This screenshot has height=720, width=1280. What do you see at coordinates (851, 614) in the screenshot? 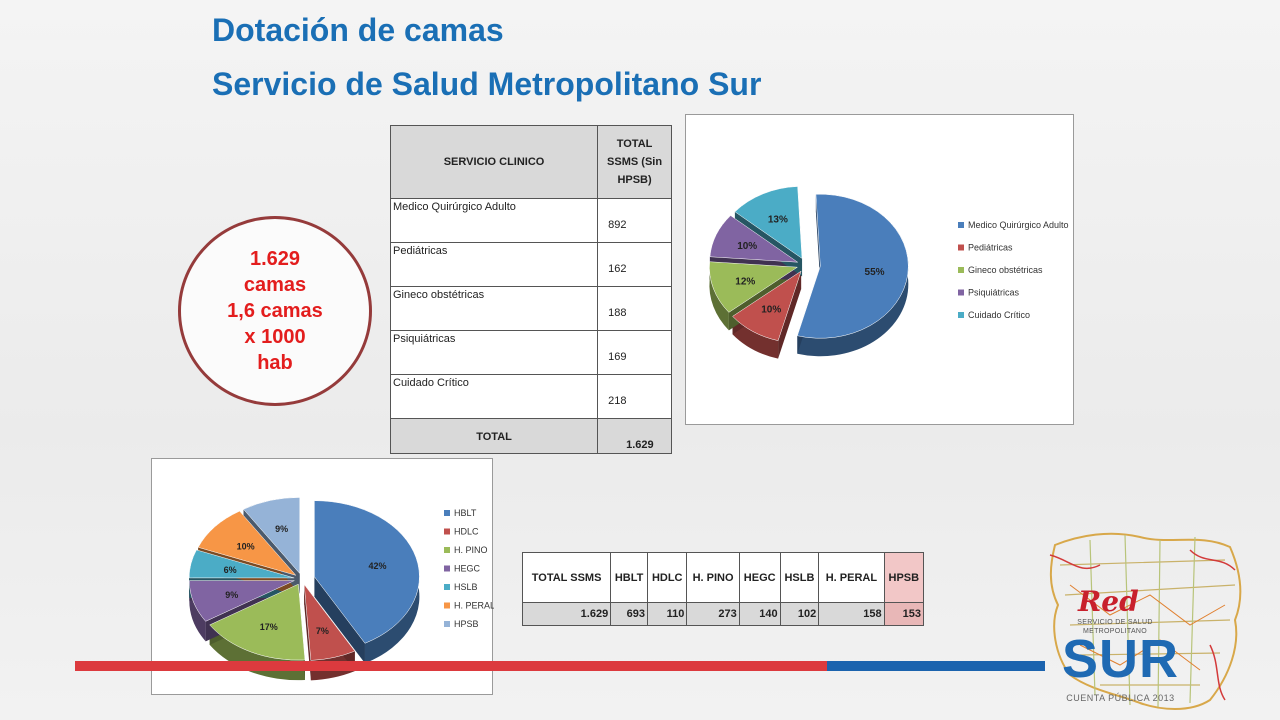
I see `value-cell: 158` at bounding box center [851, 614].